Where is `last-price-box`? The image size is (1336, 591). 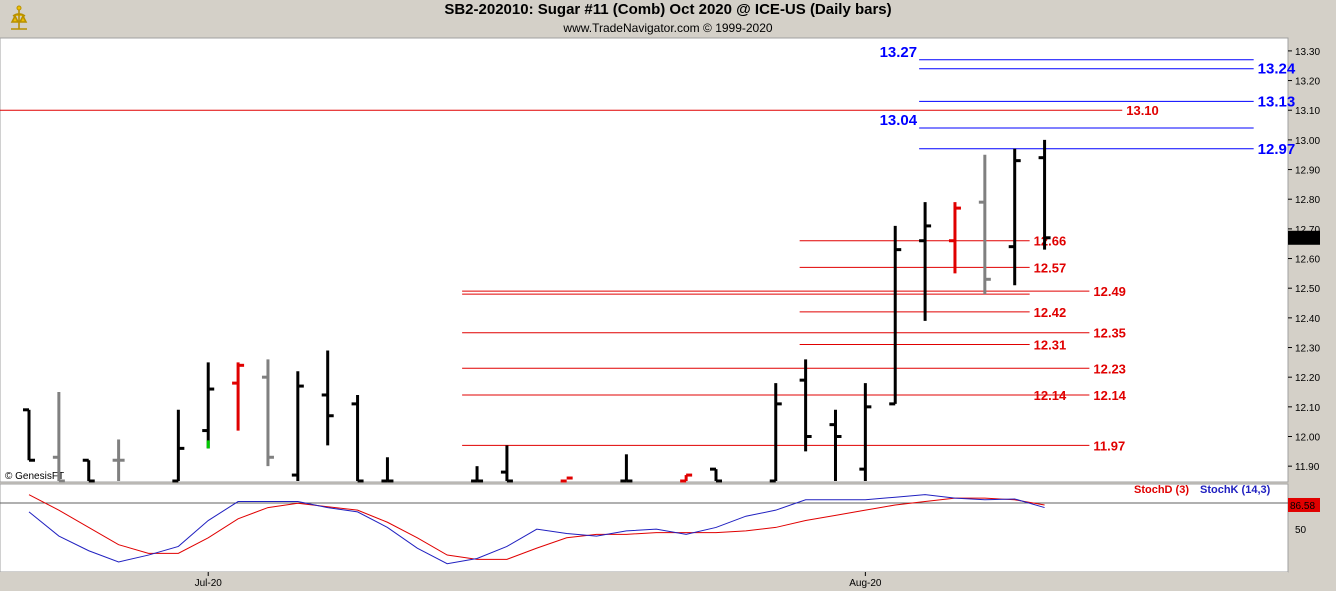 last-price-box is located at coordinates (1304, 237).